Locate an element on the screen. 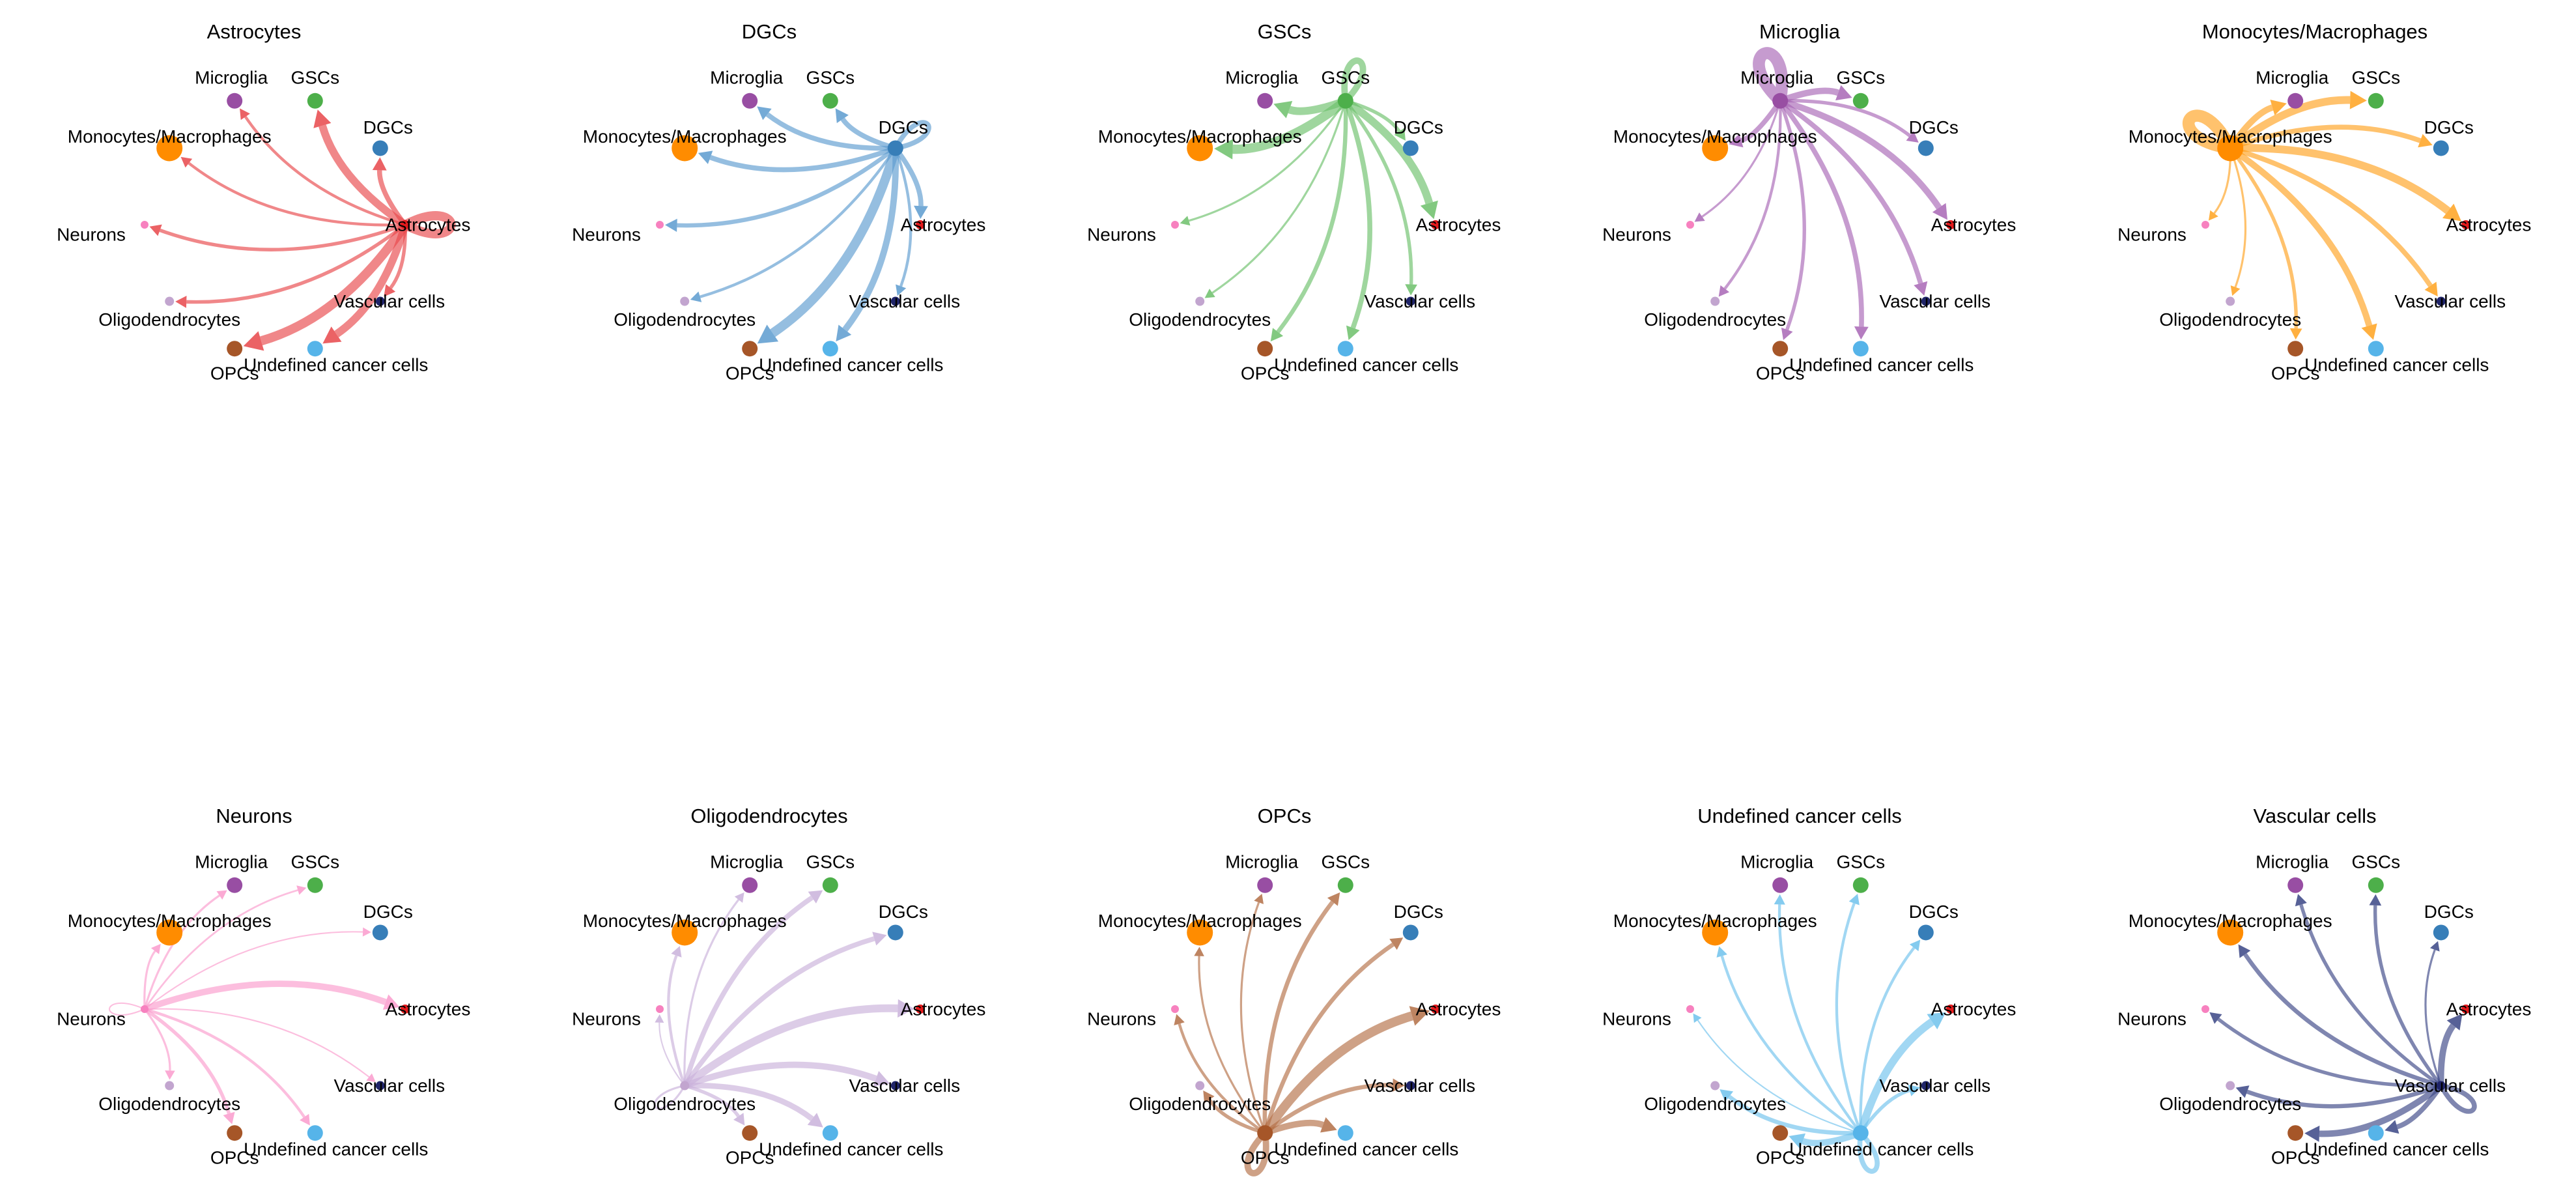 Image resolution: width=2576 pixels, height=1198 pixels. arrowhead-microglia is located at coordinates (1283, 109).